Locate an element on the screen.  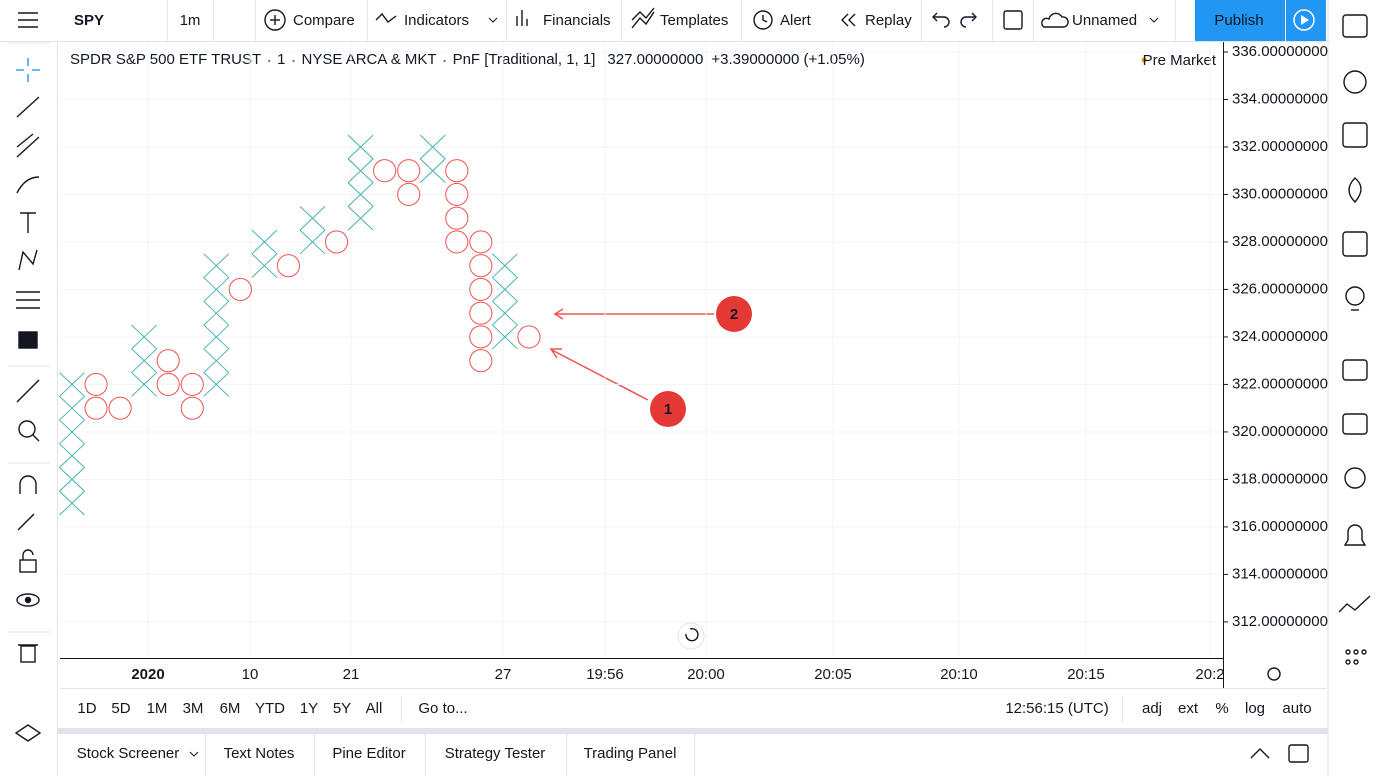
x-tick-label: 20:10 is located at coordinates (959, 674).